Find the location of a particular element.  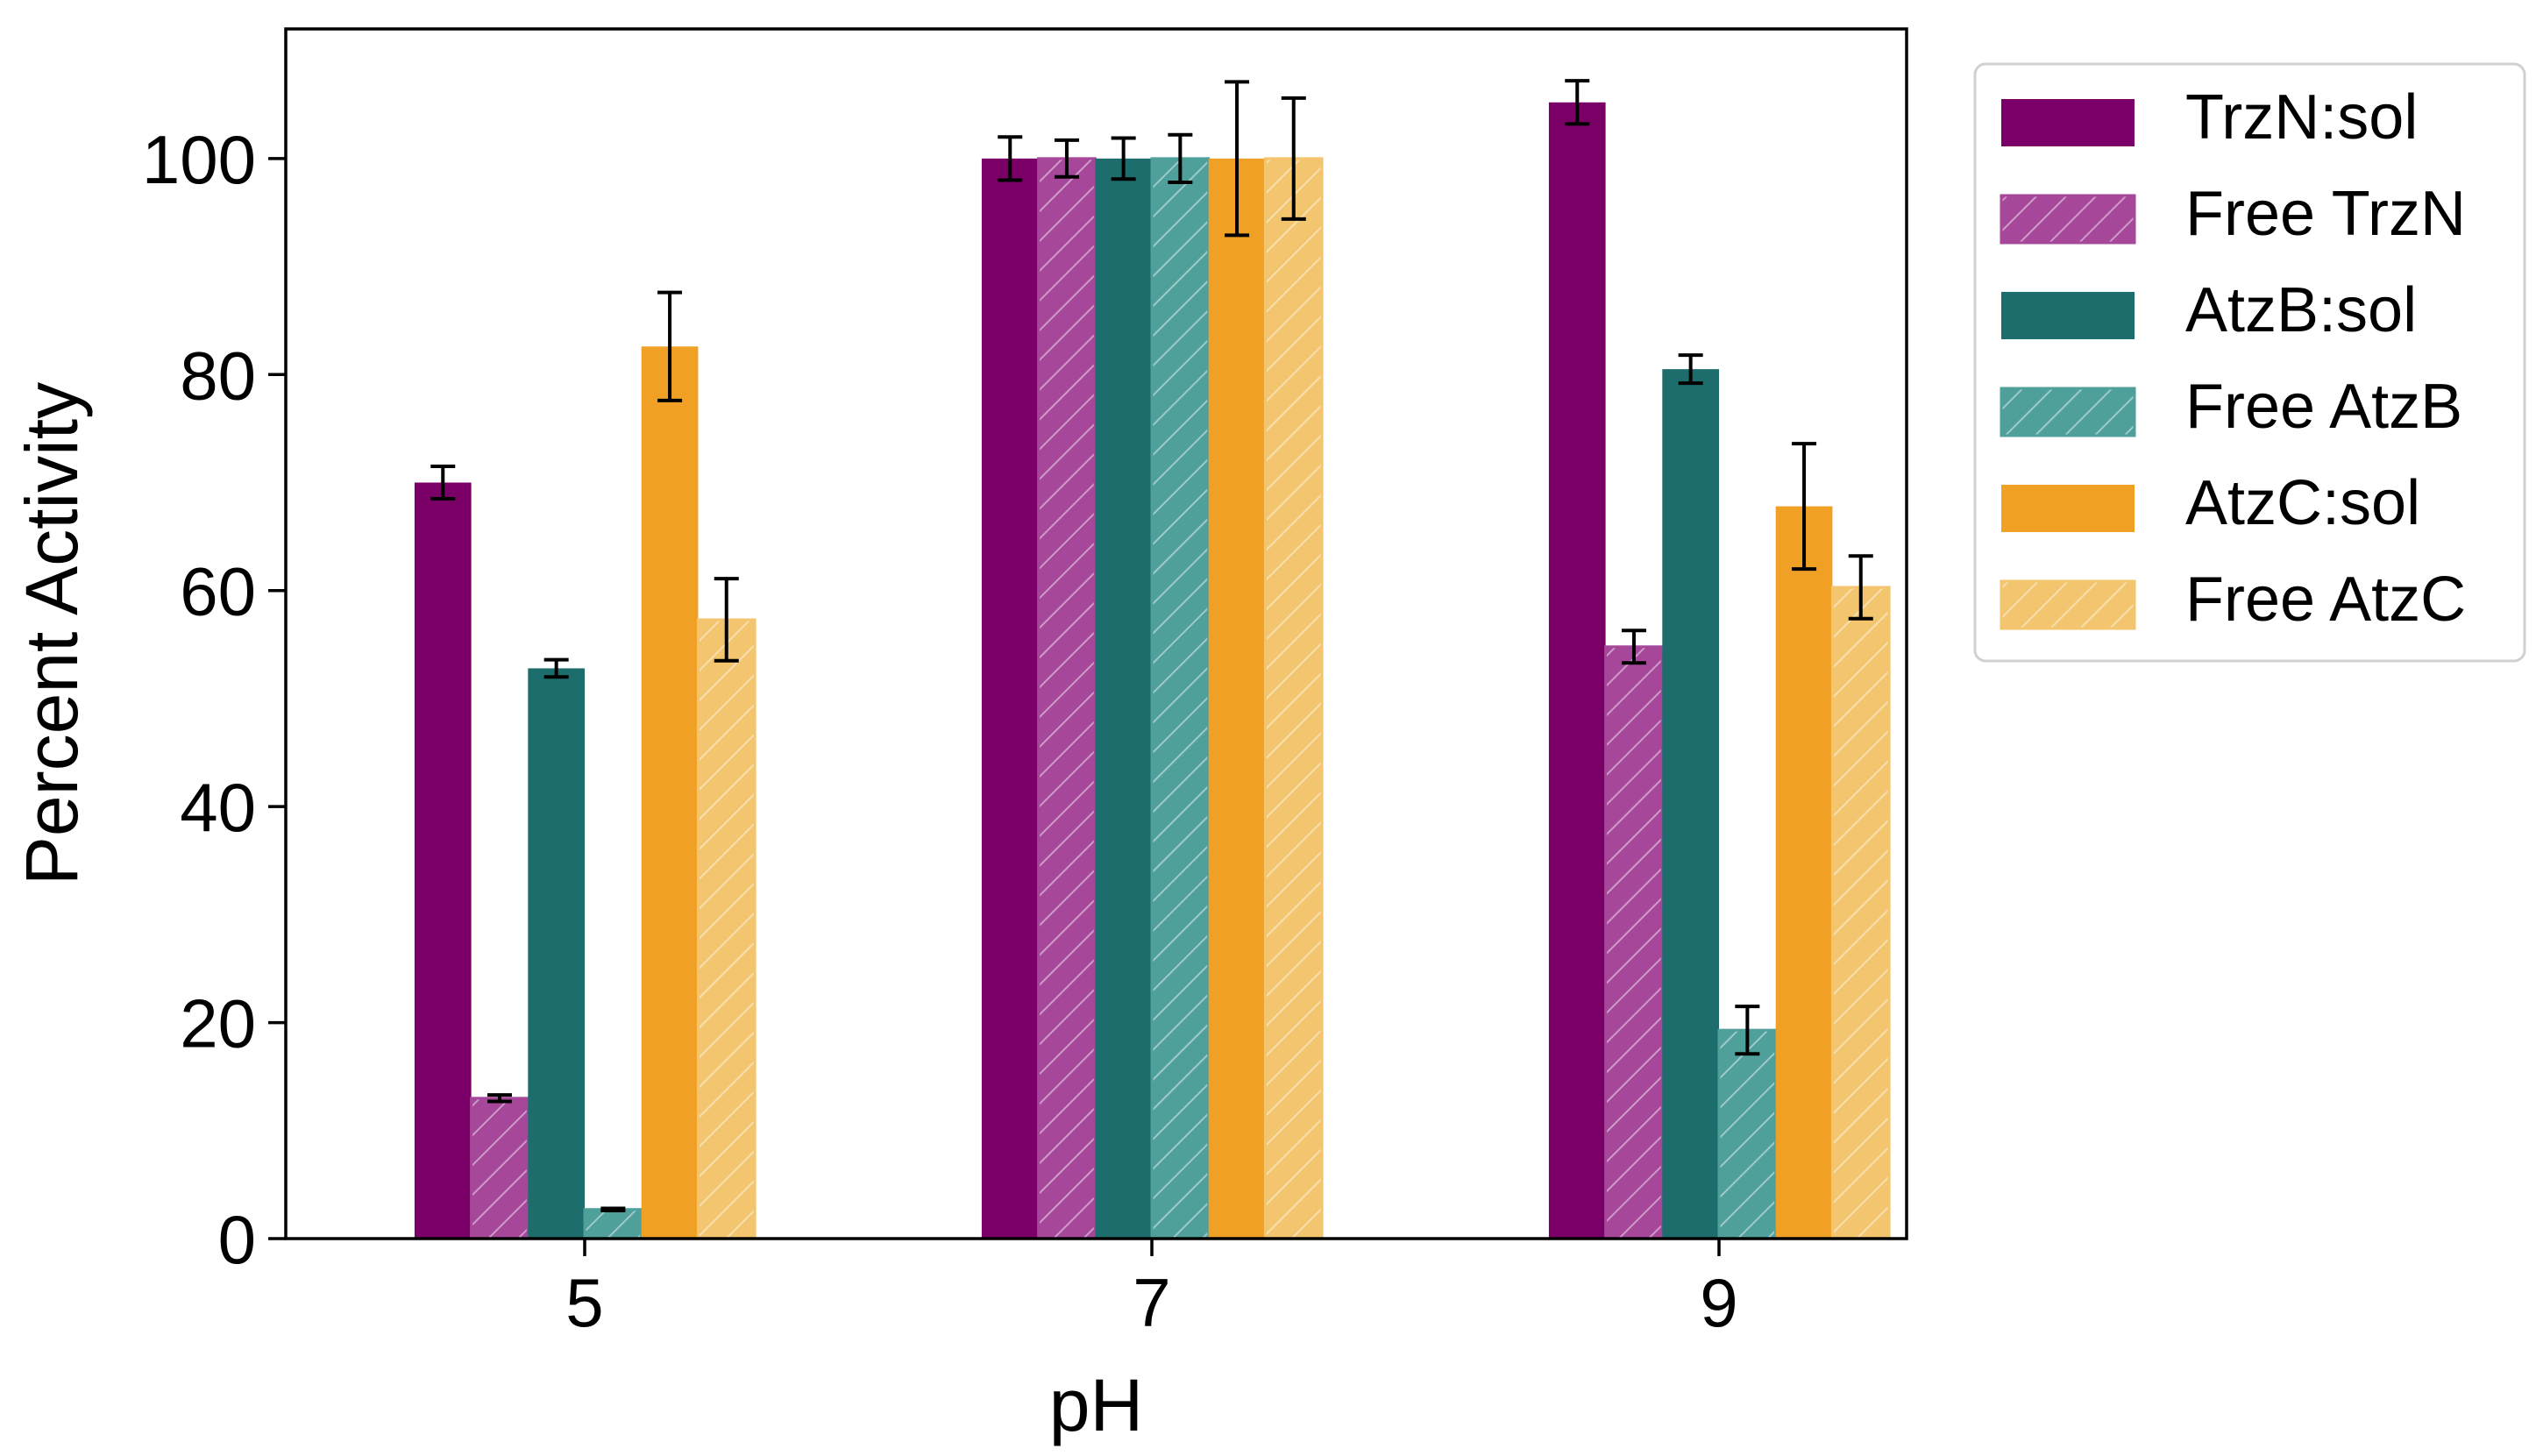

bar-atzb-sol-ph7 is located at coordinates (1123, 698).